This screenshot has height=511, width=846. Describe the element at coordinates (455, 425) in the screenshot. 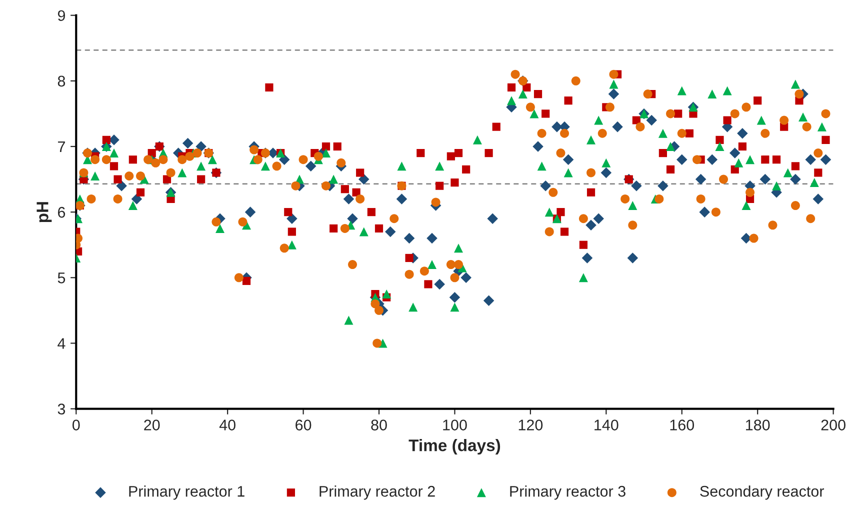

I see `x-tick-label: 100` at that location.